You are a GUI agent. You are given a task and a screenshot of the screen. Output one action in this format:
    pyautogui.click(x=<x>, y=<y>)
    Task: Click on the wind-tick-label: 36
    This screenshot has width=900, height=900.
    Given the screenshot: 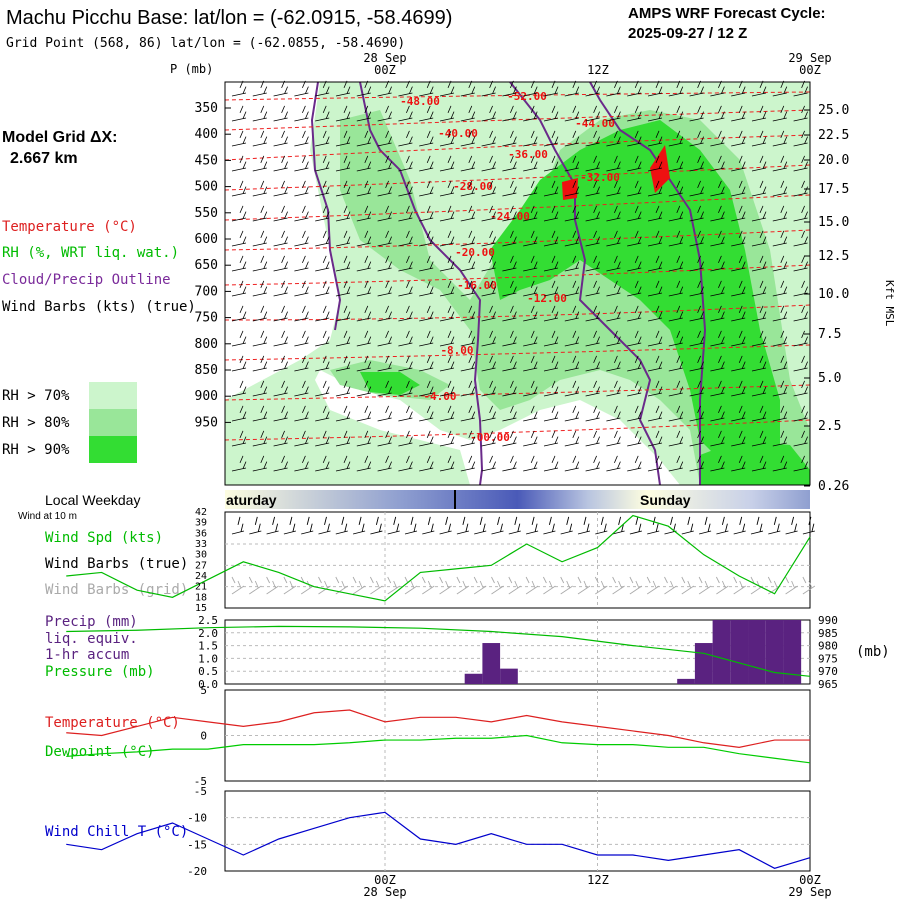 What is the action you would take?
    pyautogui.click(x=201, y=533)
    